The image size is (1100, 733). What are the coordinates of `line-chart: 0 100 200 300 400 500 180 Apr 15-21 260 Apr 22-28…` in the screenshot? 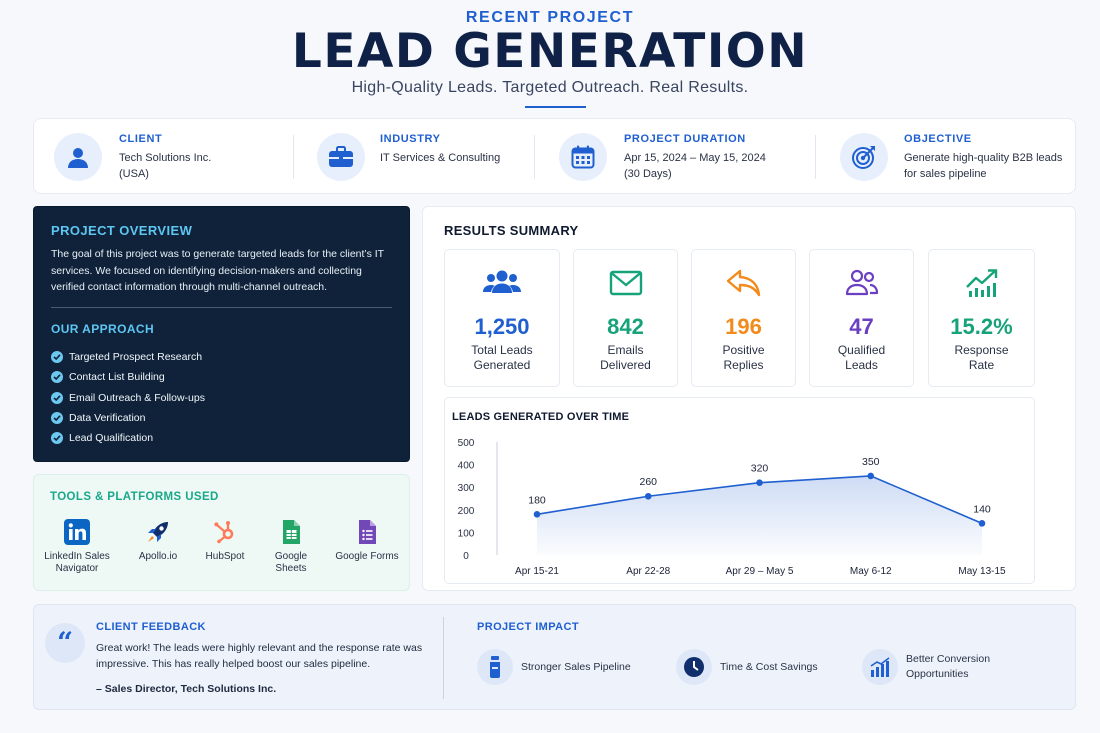 It's located at (732, 507).